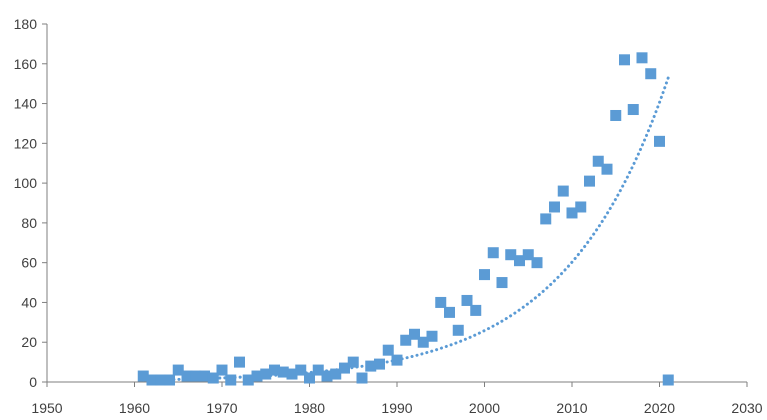 This screenshot has height=420, width=767. I want to click on x-axis-ticks: 1950 1960 1970 1980 1990 2000 2010 2020 2030, so click(397, 399).